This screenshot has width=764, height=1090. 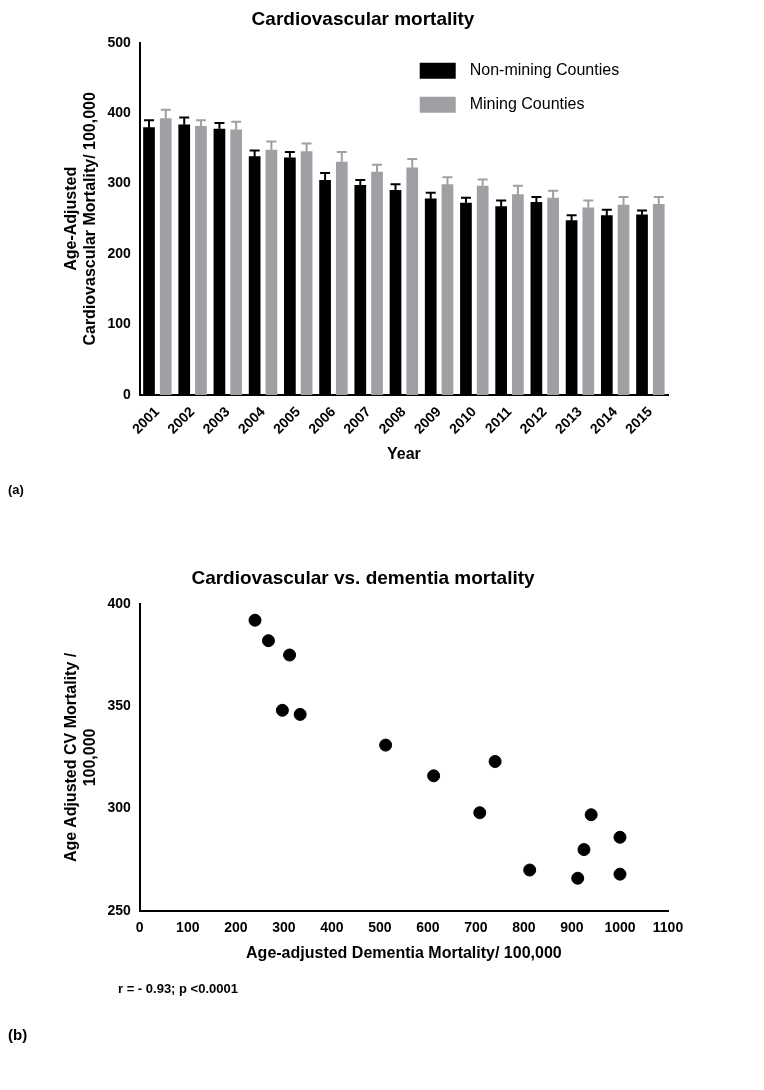 What do you see at coordinates (80, 219) in the screenshot?
I see `y-axis-title: Age-Adjusted Cardiovascular Mortality/ 100,000` at bounding box center [80, 219].